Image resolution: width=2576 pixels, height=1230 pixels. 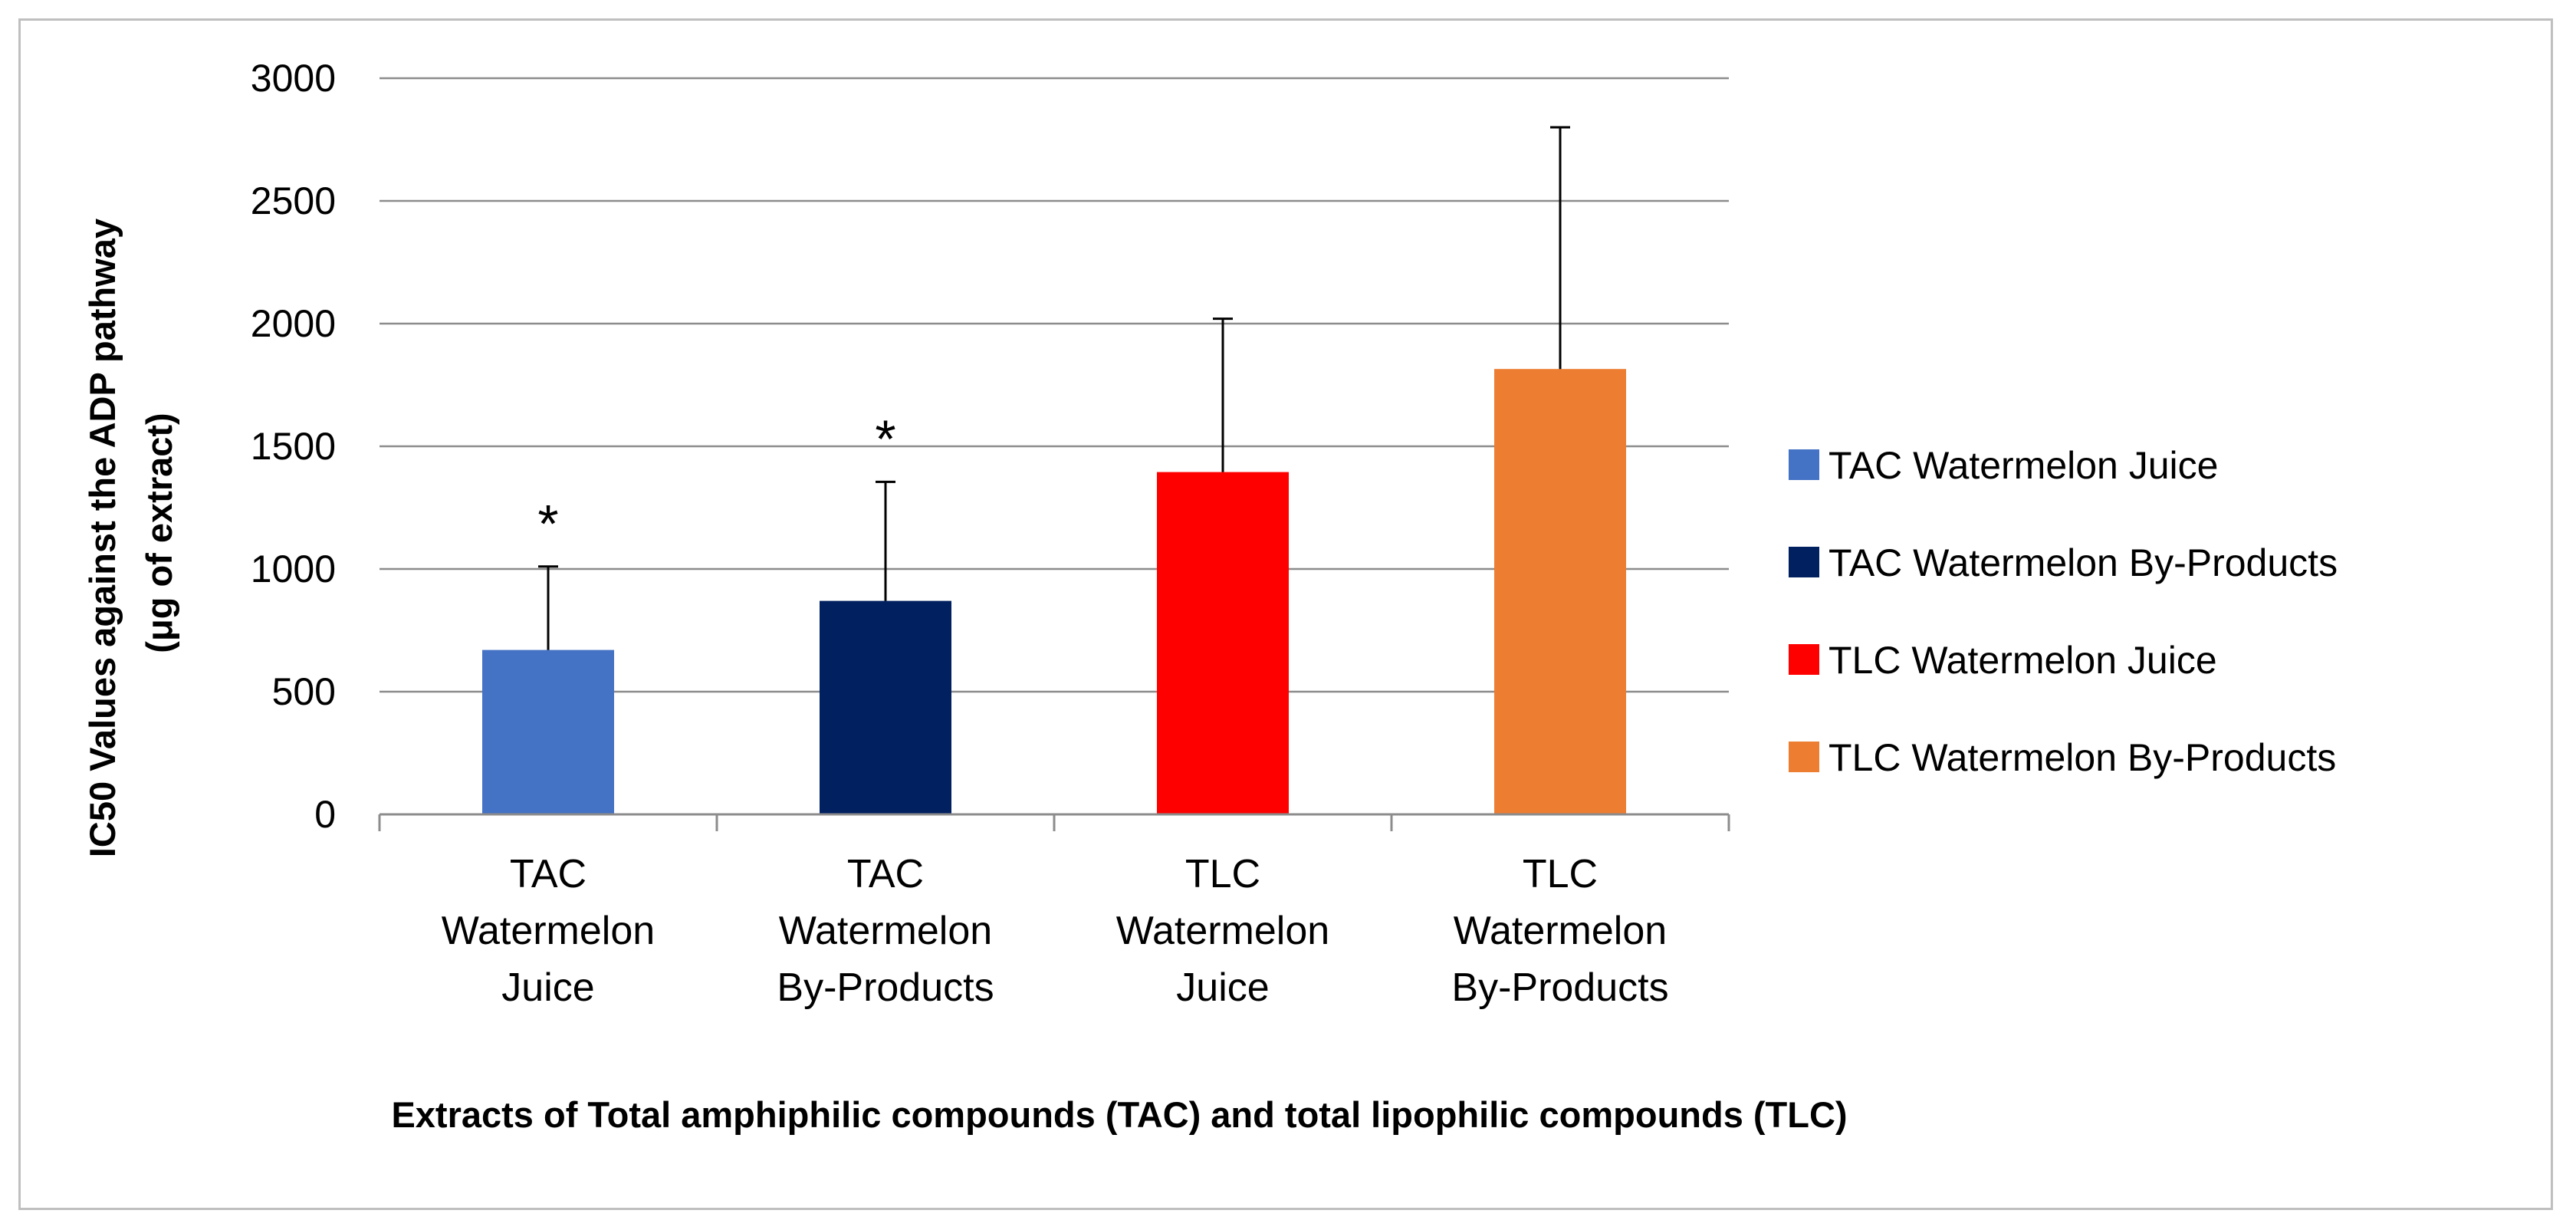 What do you see at coordinates (716, 481) in the screenshot?
I see `significance-annotations: **` at bounding box center [716, 481].